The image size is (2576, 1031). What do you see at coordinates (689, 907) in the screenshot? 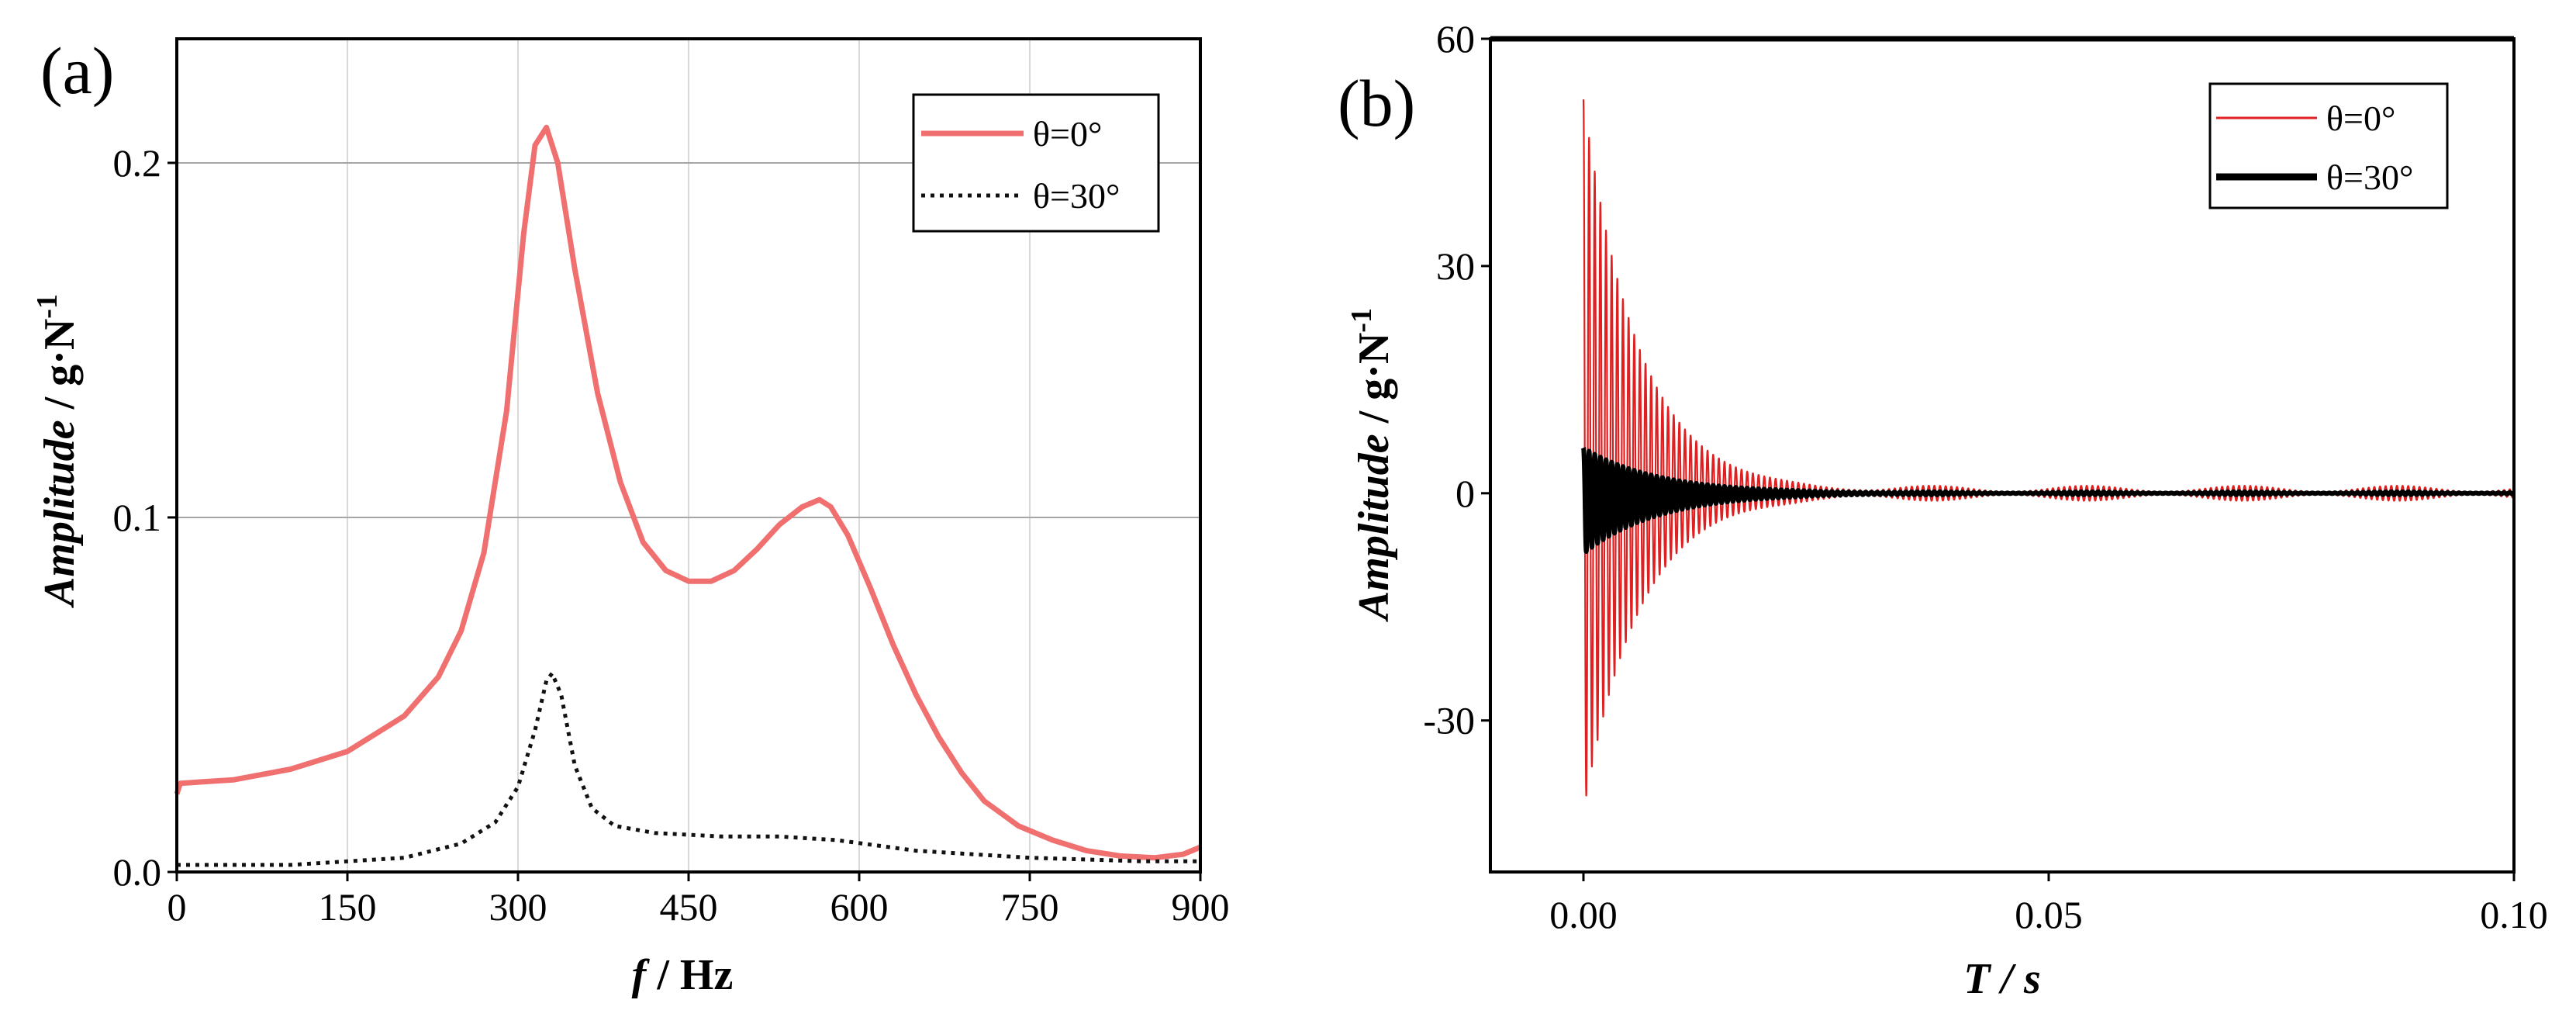
I see `panel-a-x-tick-label: 450` at bounding box center [689, 907].